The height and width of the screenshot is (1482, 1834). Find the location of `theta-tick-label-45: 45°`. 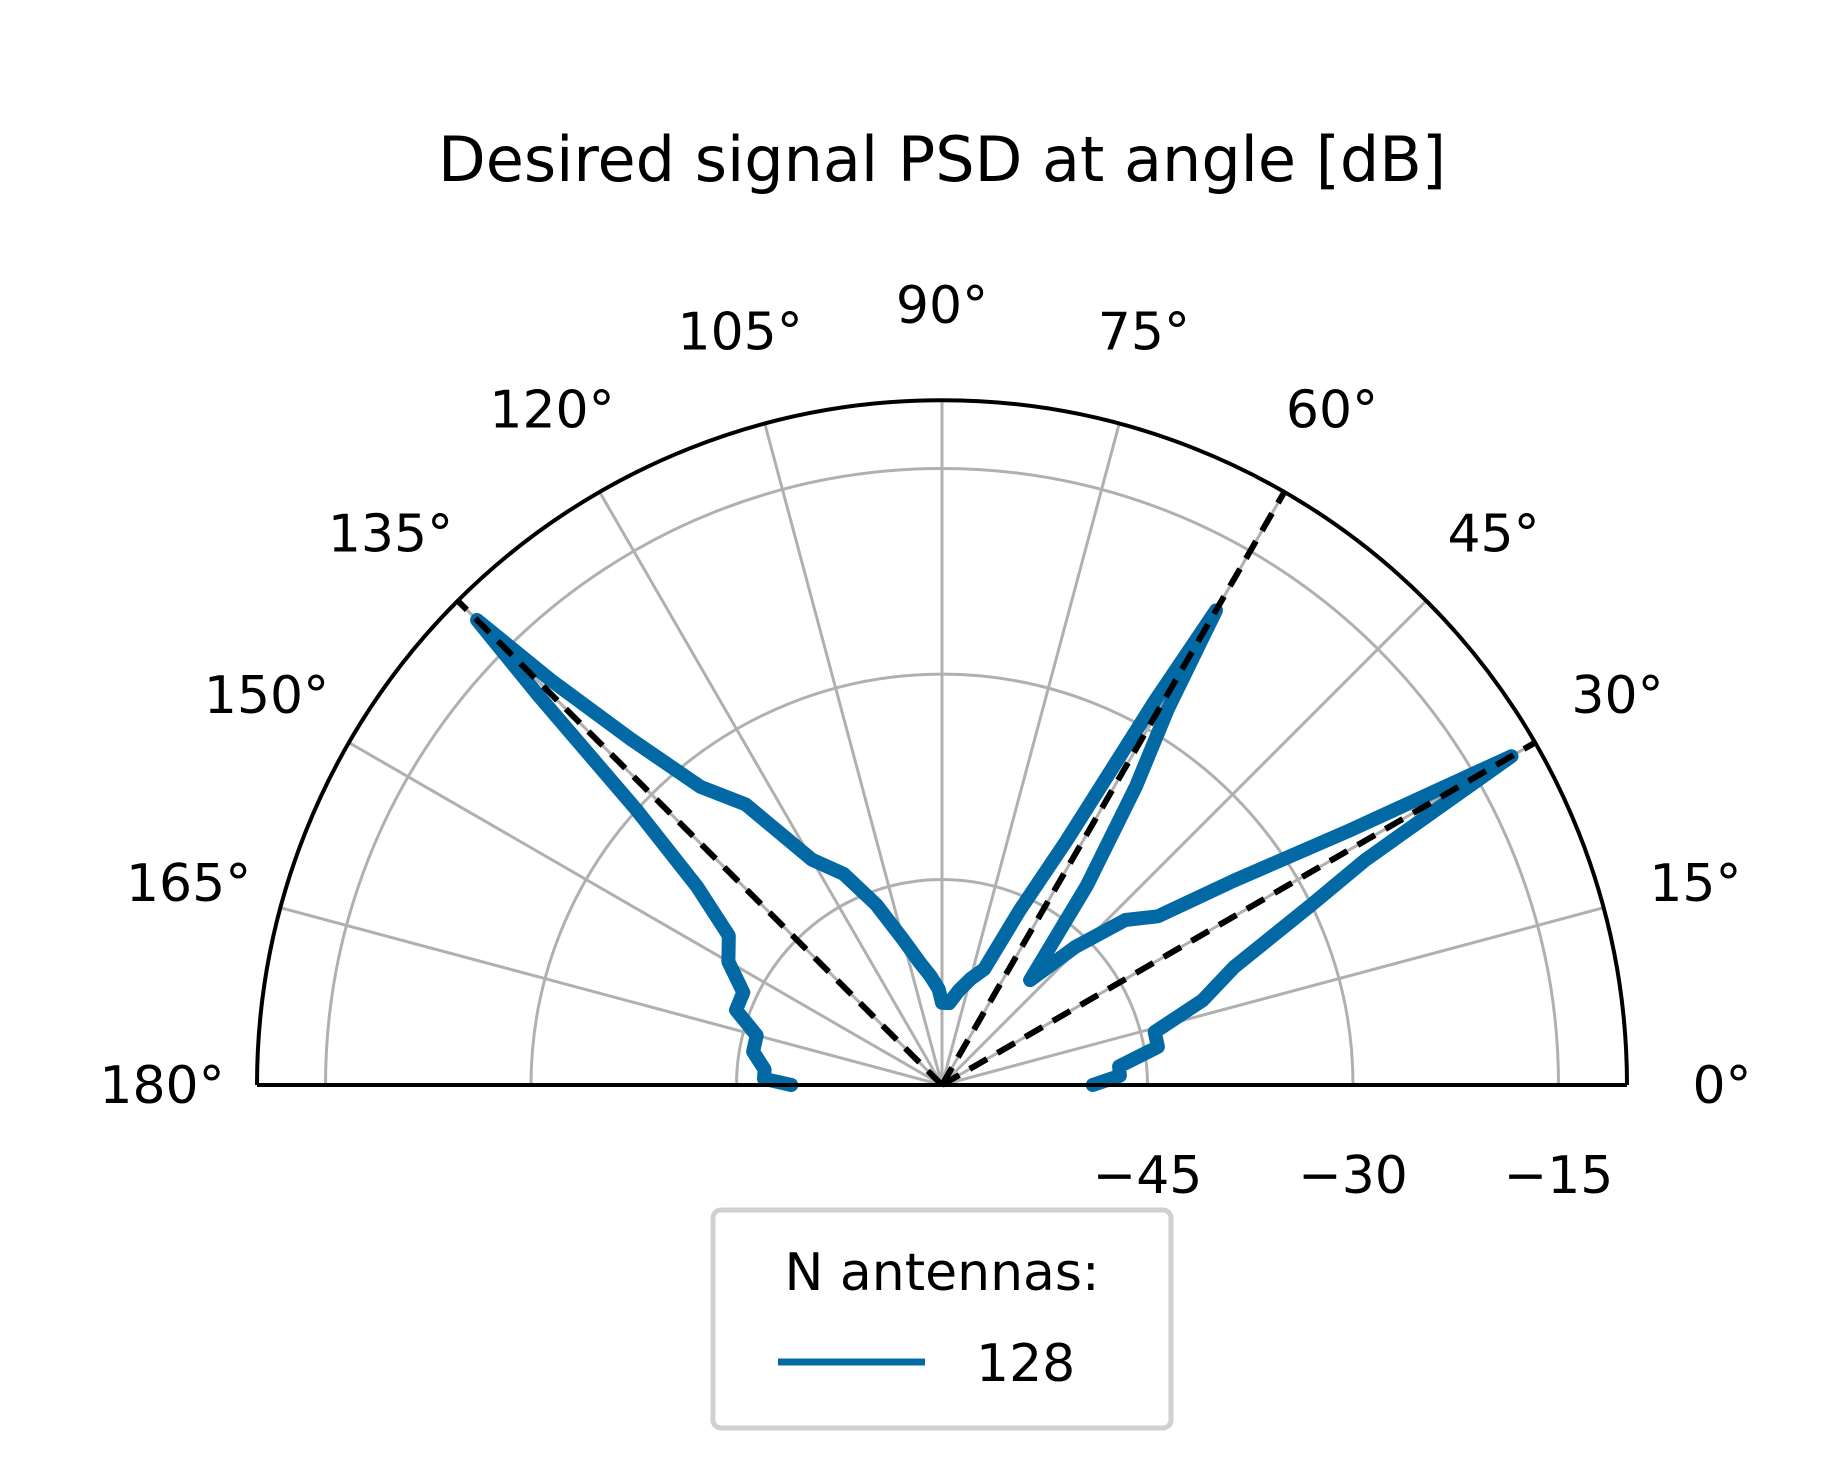

theta-tick-label-45: 45° is located at coordinates (1493, 534).